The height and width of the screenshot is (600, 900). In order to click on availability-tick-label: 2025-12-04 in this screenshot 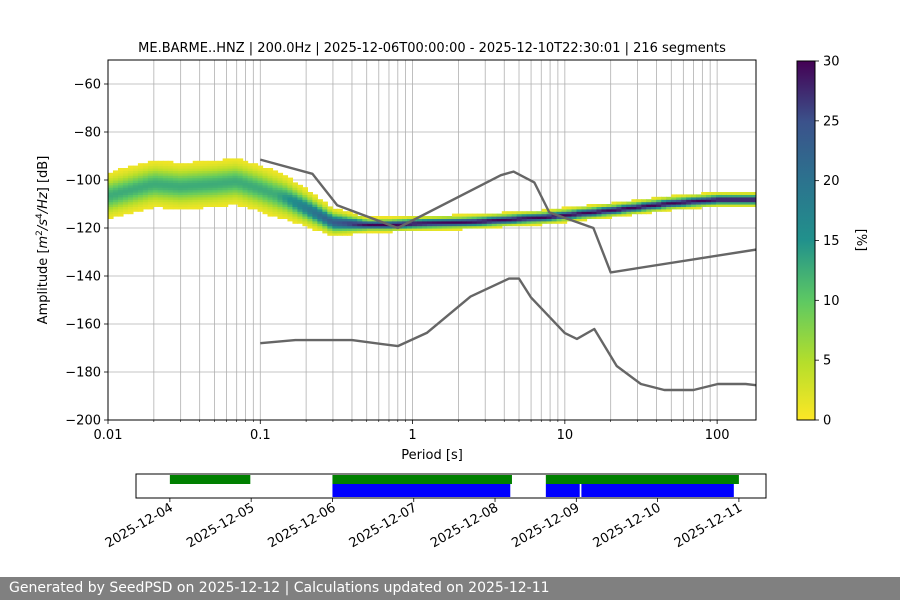, I will do `click(139, 525)`.